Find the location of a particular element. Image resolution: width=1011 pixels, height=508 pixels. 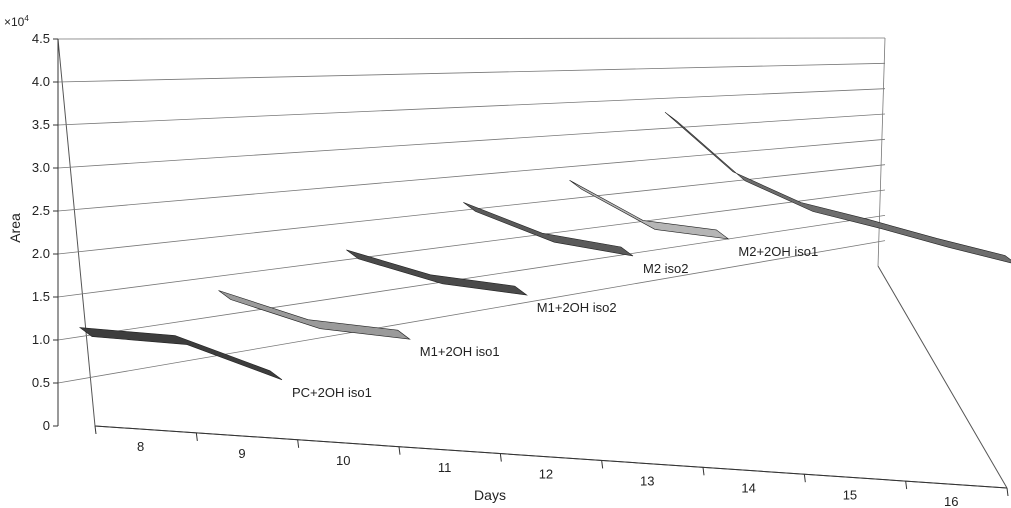

y-tick-label: 0.5 is located at coordinates (41, 382).